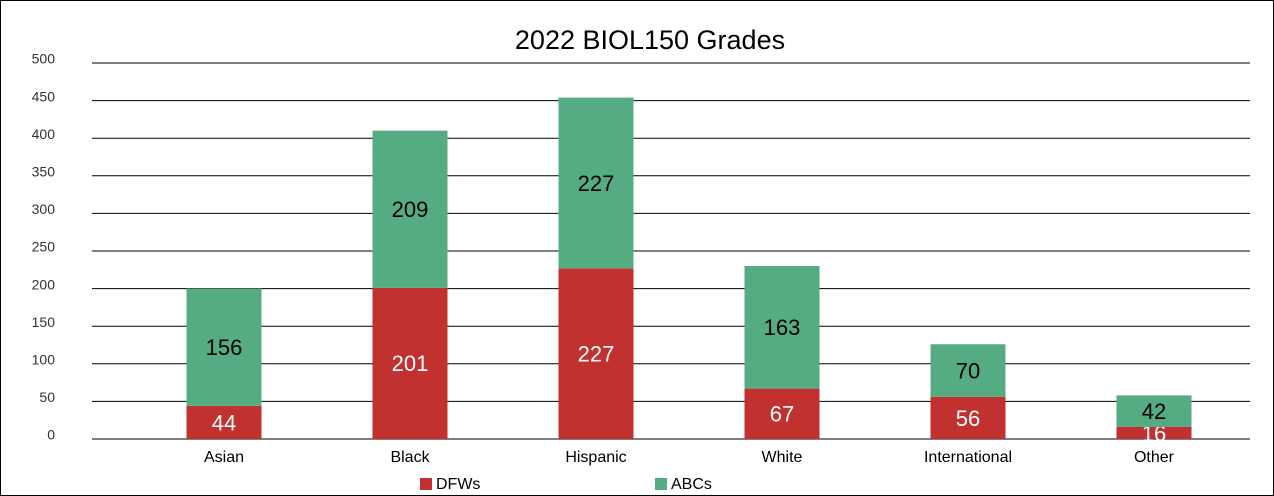  I want to click on y-tick-label: 100, so click(44, 360).